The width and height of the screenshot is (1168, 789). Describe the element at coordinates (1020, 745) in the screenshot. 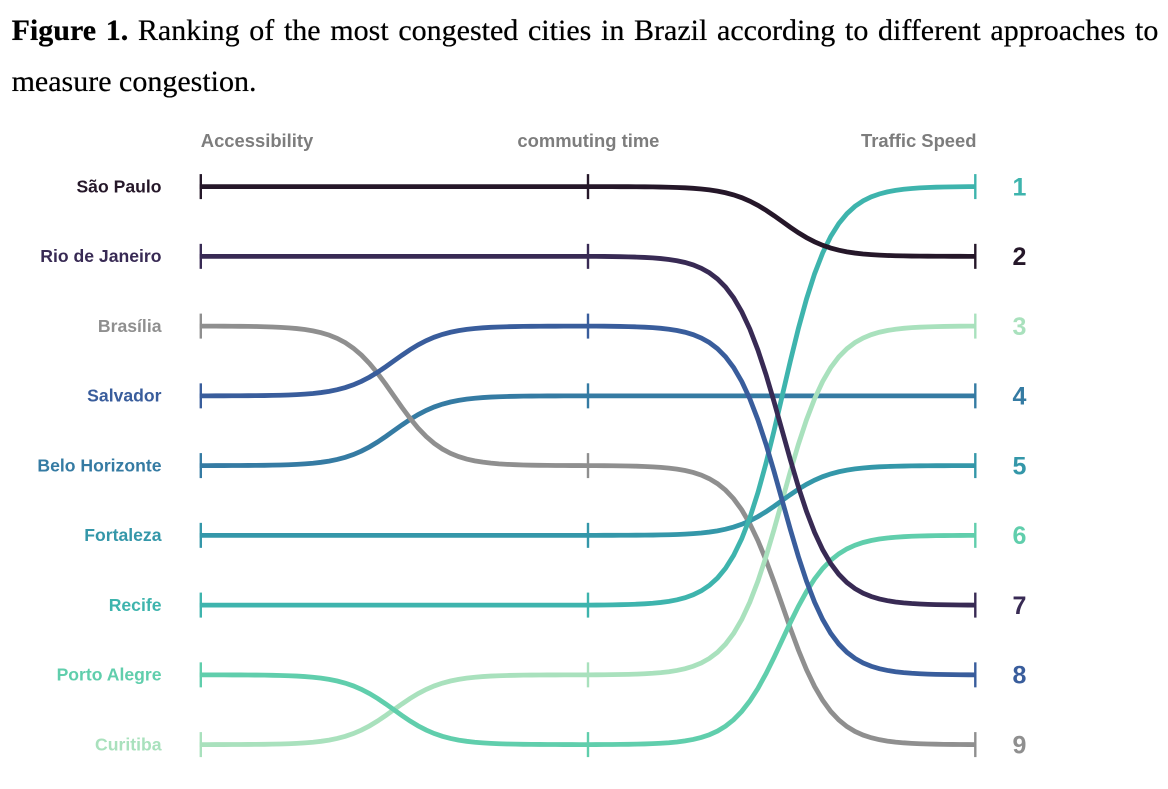

I see `svg-text: 9` at that location.